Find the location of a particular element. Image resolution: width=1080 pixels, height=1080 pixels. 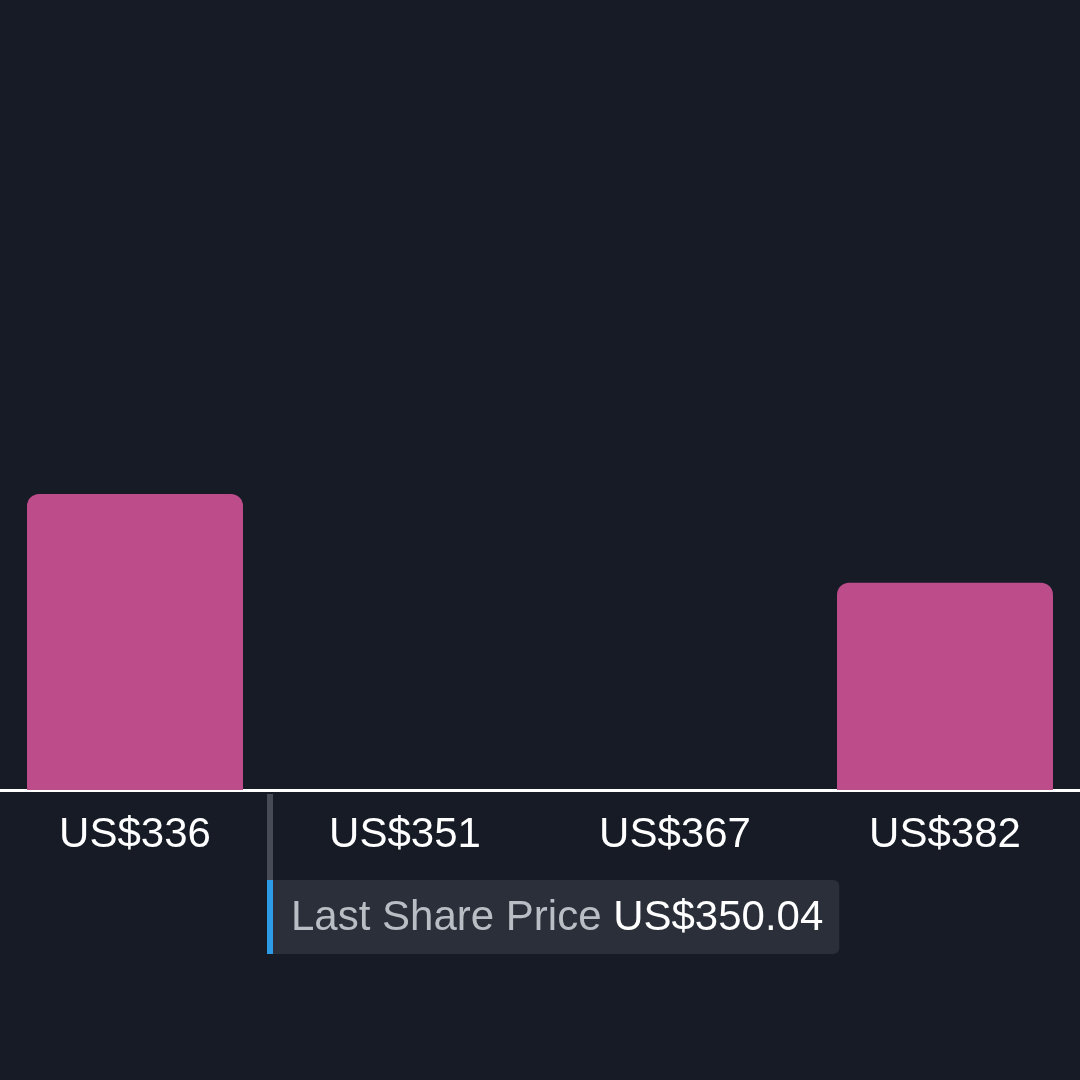

x-tick-label: US$336 is located at coordinates (135, 832).